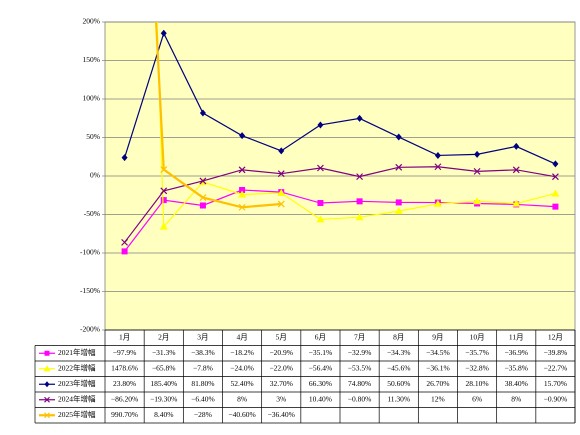 Image resolution: width=580 pixels, height=435 pixels. I want to click on table-cell: 11.30%, so click(398, 398).